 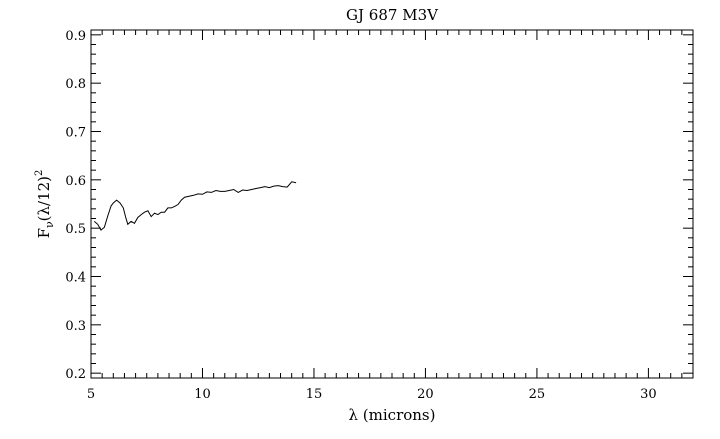 I want to click on y-tick-label: 0.3, so click(x=75, y=326).